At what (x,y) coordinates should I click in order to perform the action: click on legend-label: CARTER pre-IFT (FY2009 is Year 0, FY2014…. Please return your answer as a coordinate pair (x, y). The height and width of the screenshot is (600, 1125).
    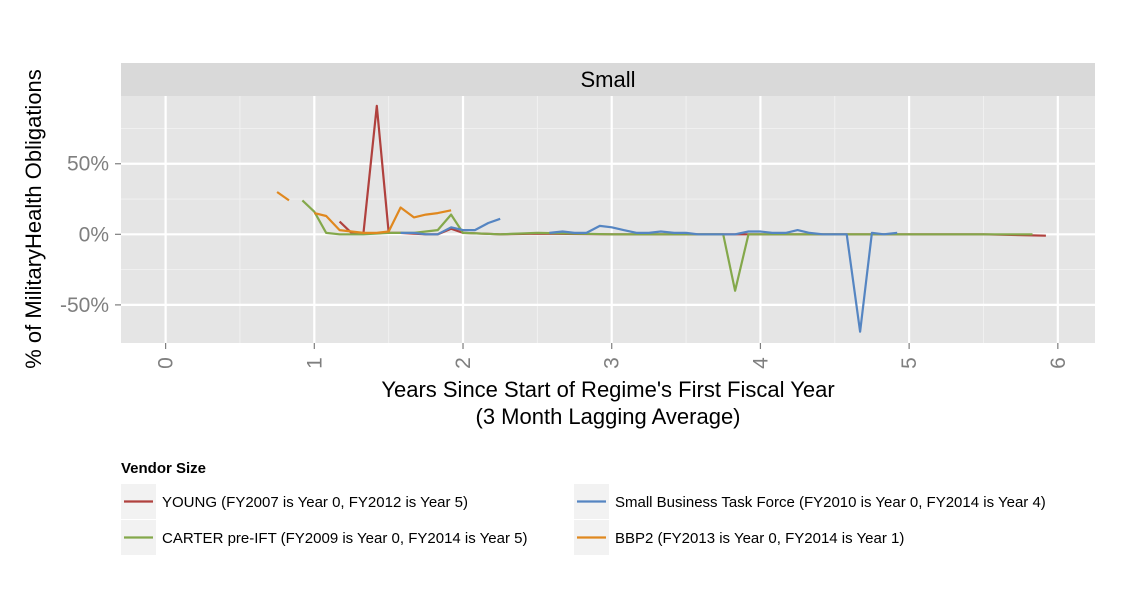
    Looking at the image, I should click on (344, 538).